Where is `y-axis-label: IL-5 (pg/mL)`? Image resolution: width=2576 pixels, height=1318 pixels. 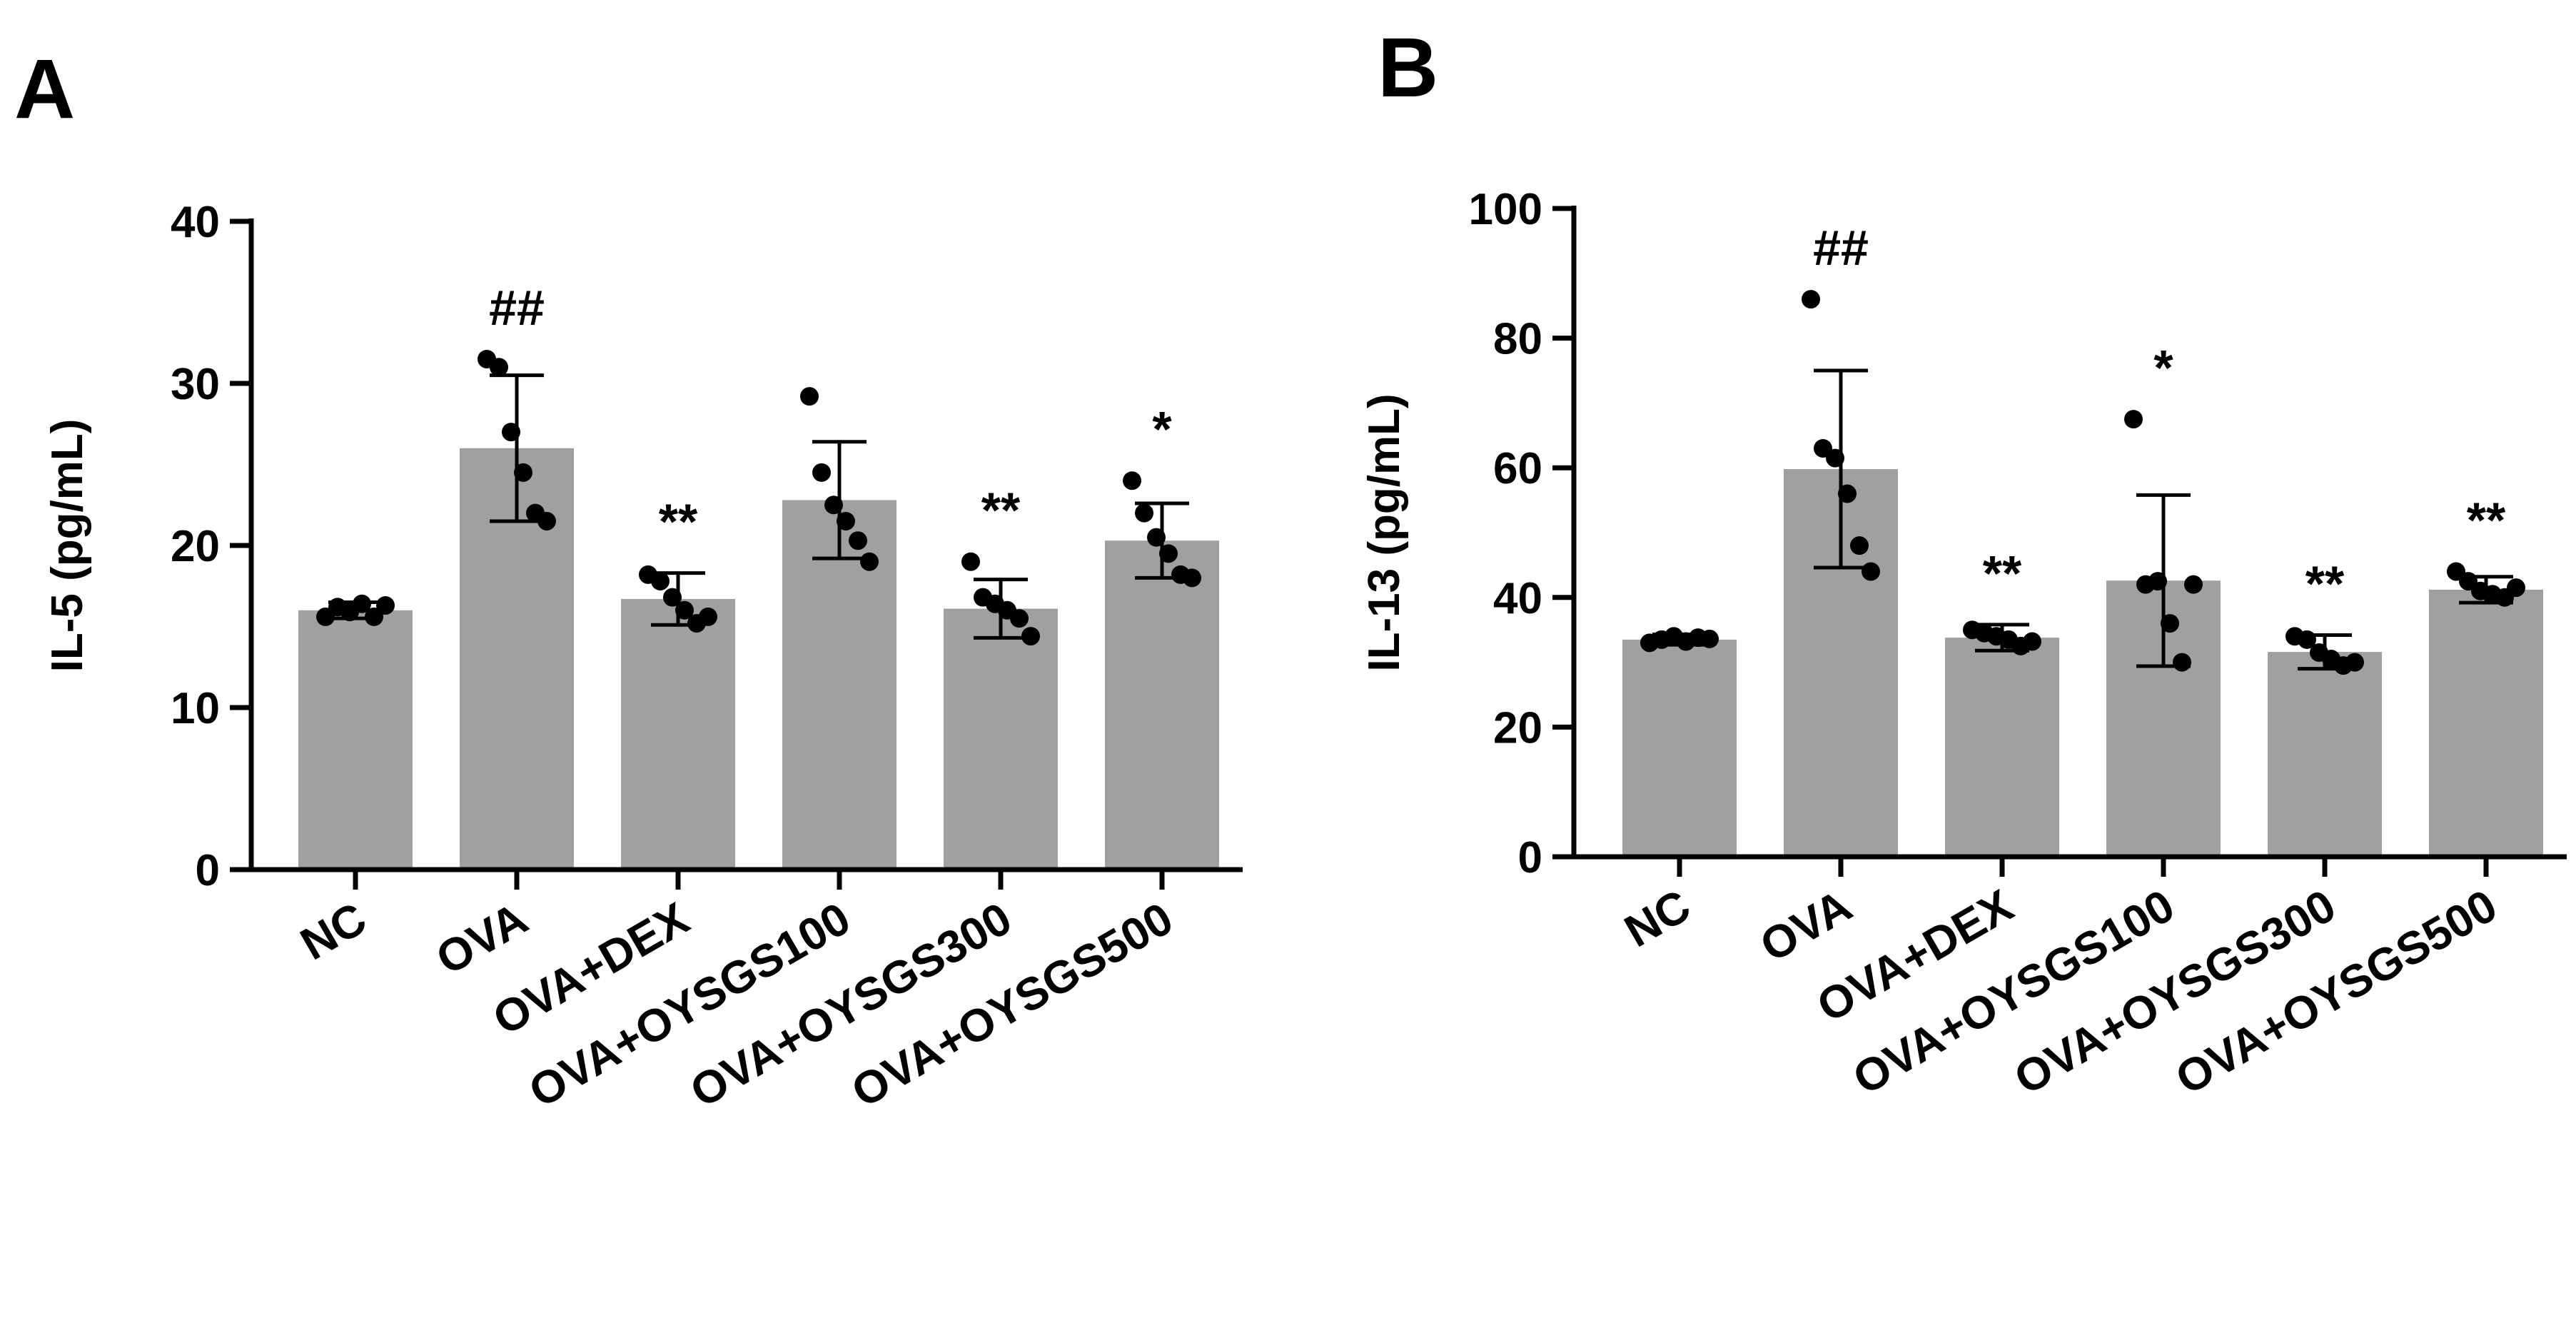 y-axis-label: IL-5 (pg/mL) is located at coordinates (67, 546).